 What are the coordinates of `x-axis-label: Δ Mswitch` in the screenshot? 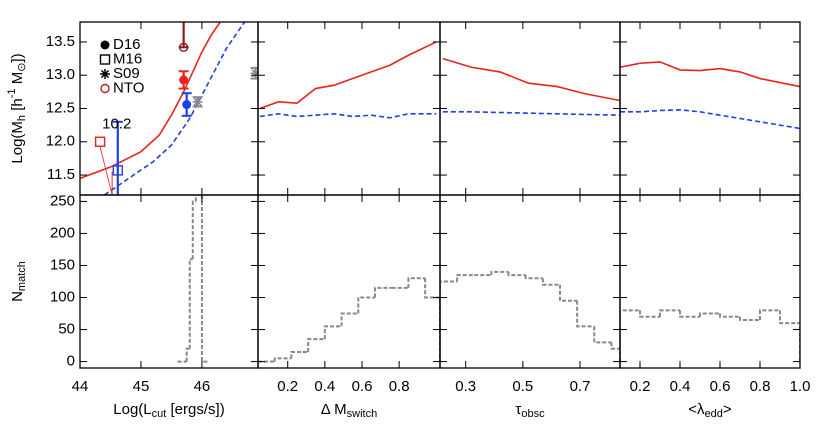 It's located at (349, 410).